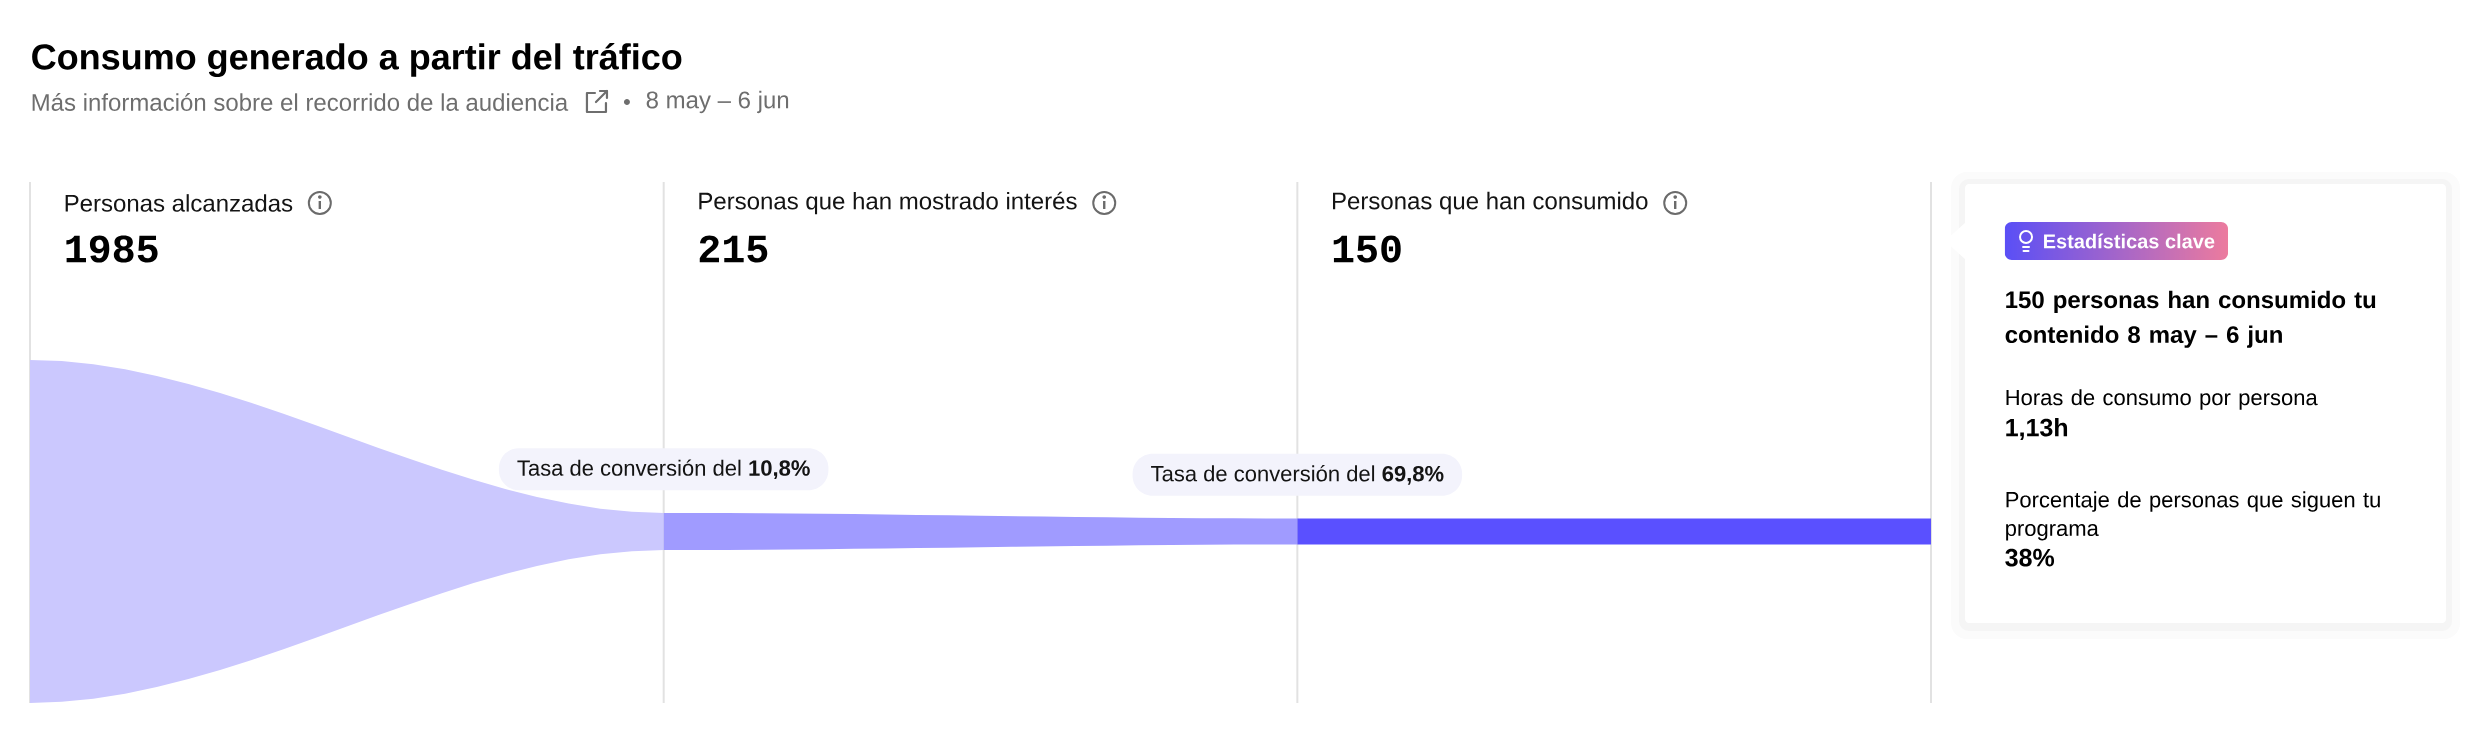  I want to click on data-label: 150, so click(1367, 249).